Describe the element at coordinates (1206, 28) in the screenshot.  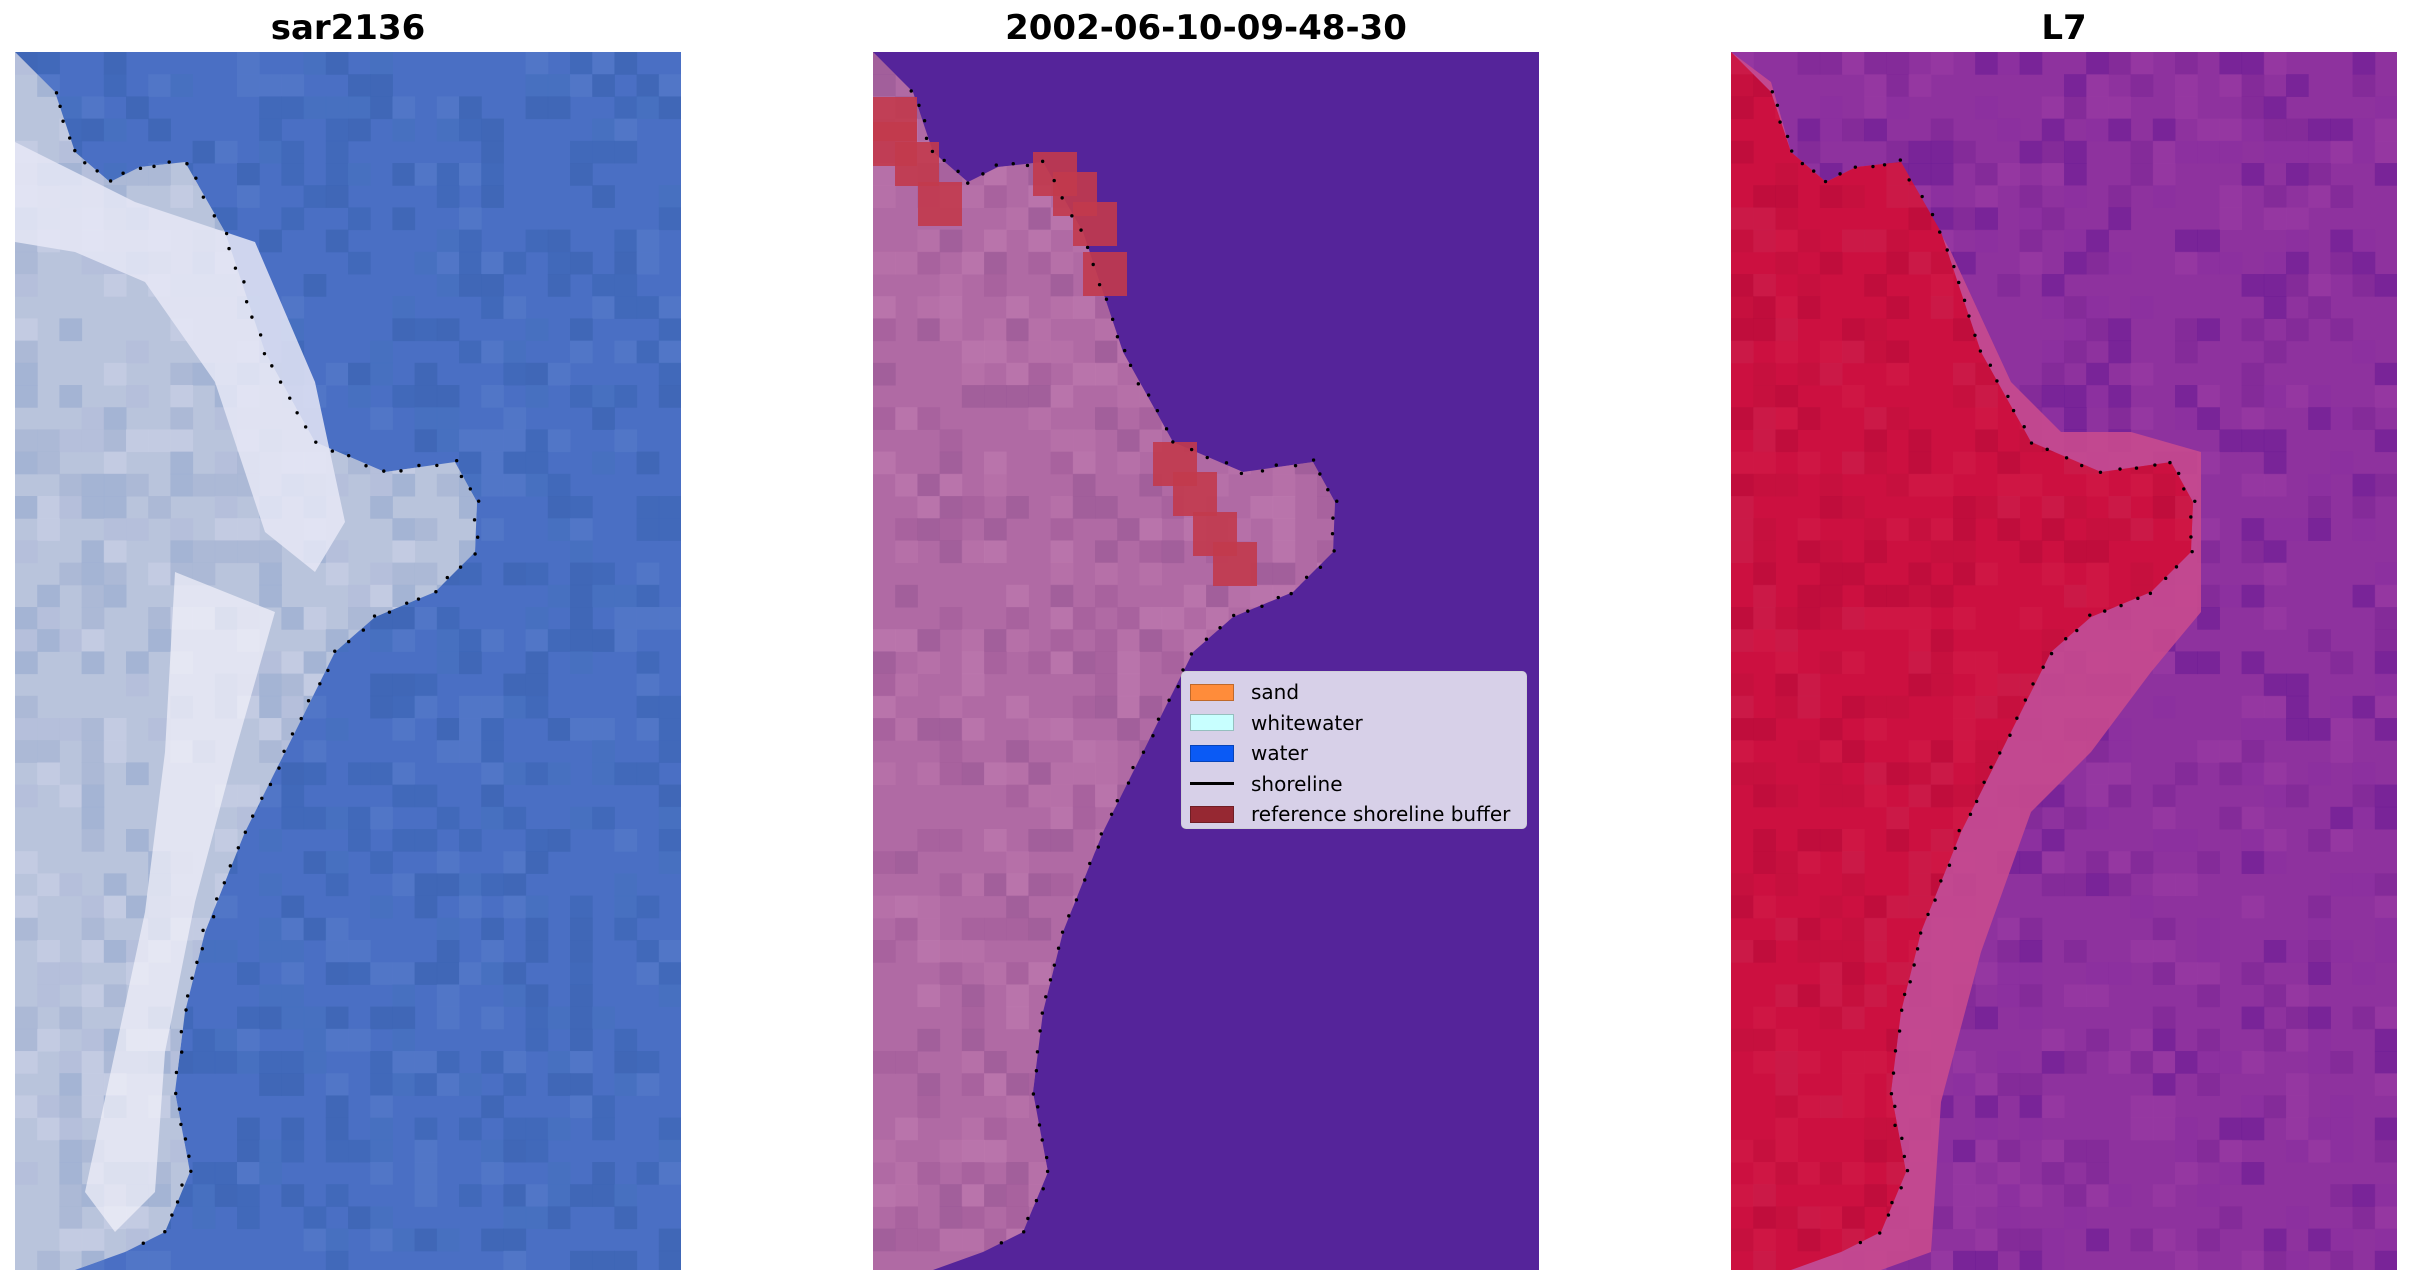
I see `panel-title-classification: 2002-06-10-09-48-30` at that location.